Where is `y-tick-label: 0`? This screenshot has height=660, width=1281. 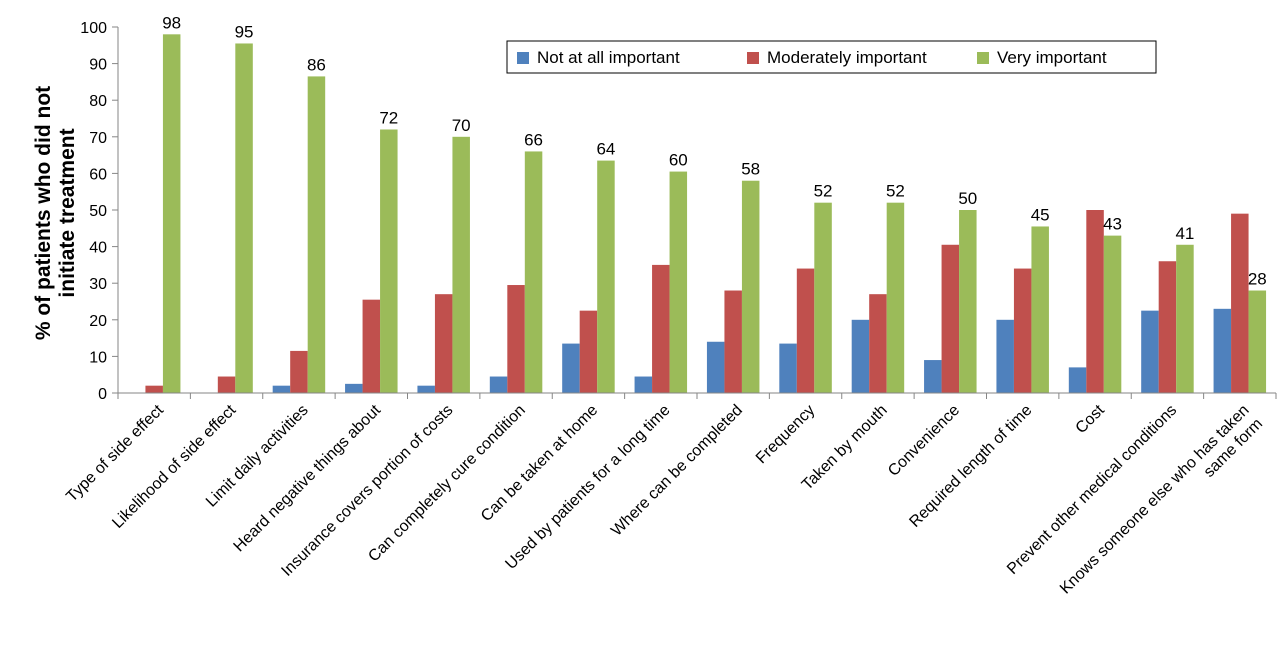 y-tick-label: 0 is located at coordinates (102, 394).